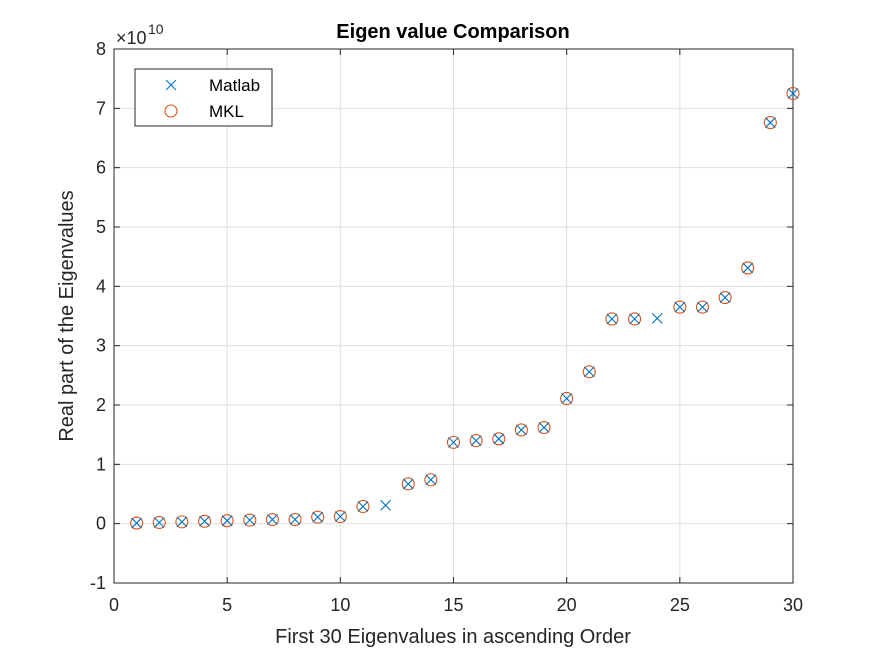 This screenshot has height=661, width=875. I want to click on y-exponent-base: ×10, so click(131, 38).